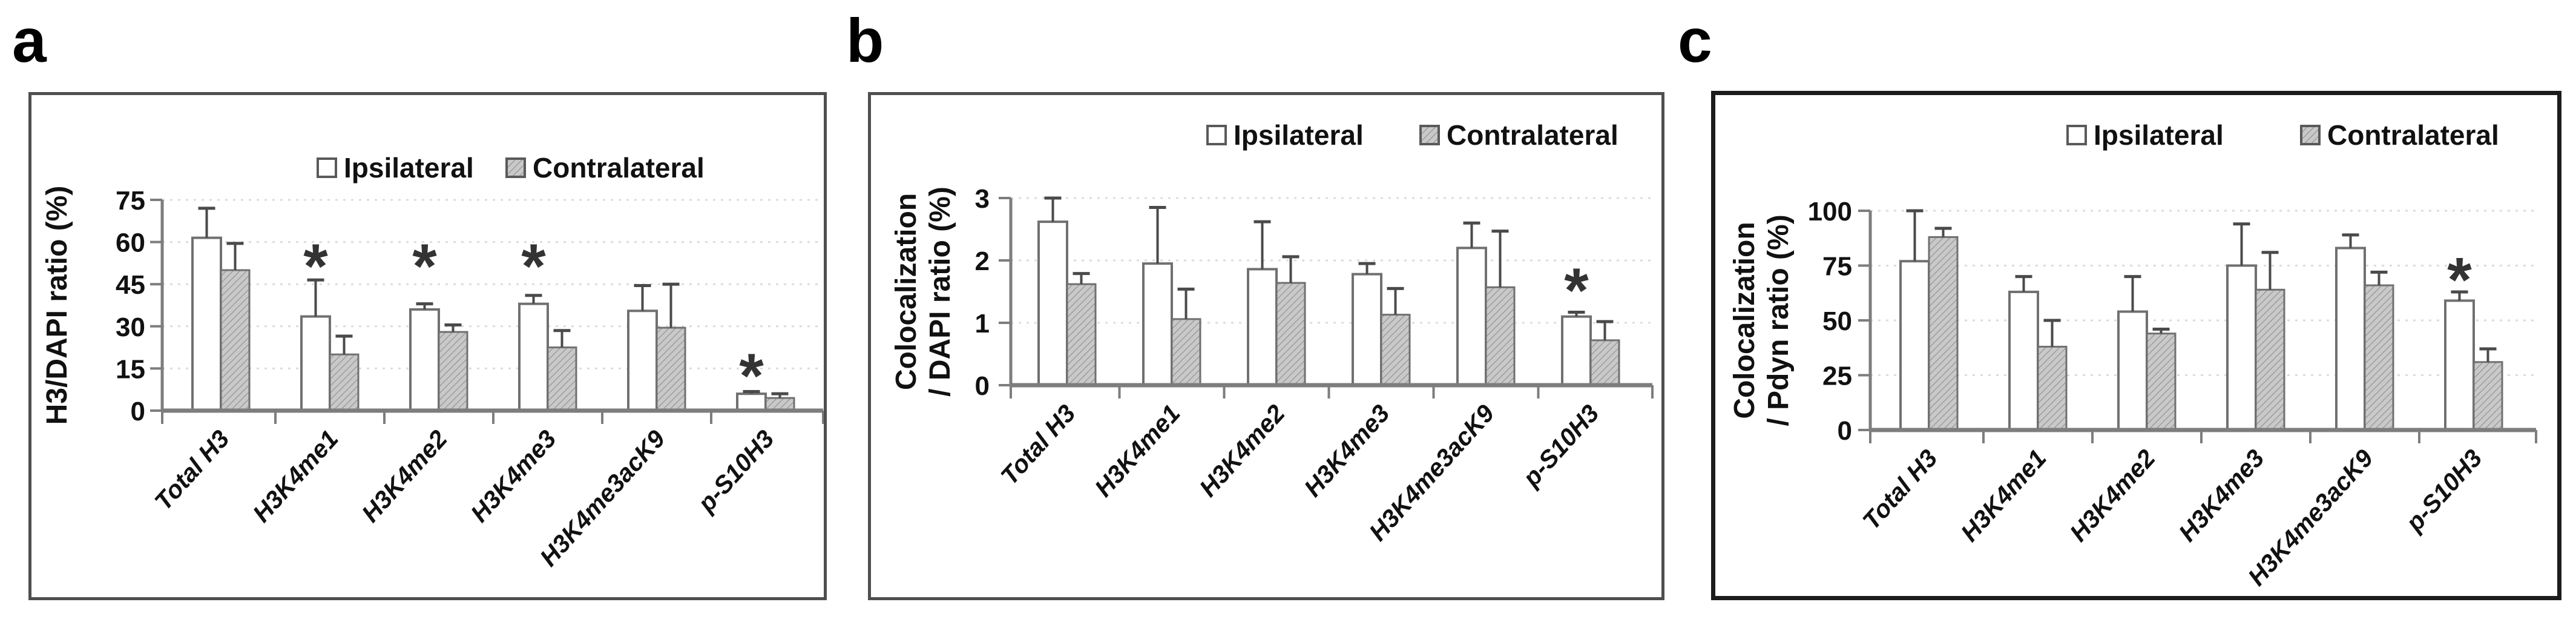 The width and height of the screenshot is (2576, 622). I want to click on y-tick-label: 30, so click(130, 328).